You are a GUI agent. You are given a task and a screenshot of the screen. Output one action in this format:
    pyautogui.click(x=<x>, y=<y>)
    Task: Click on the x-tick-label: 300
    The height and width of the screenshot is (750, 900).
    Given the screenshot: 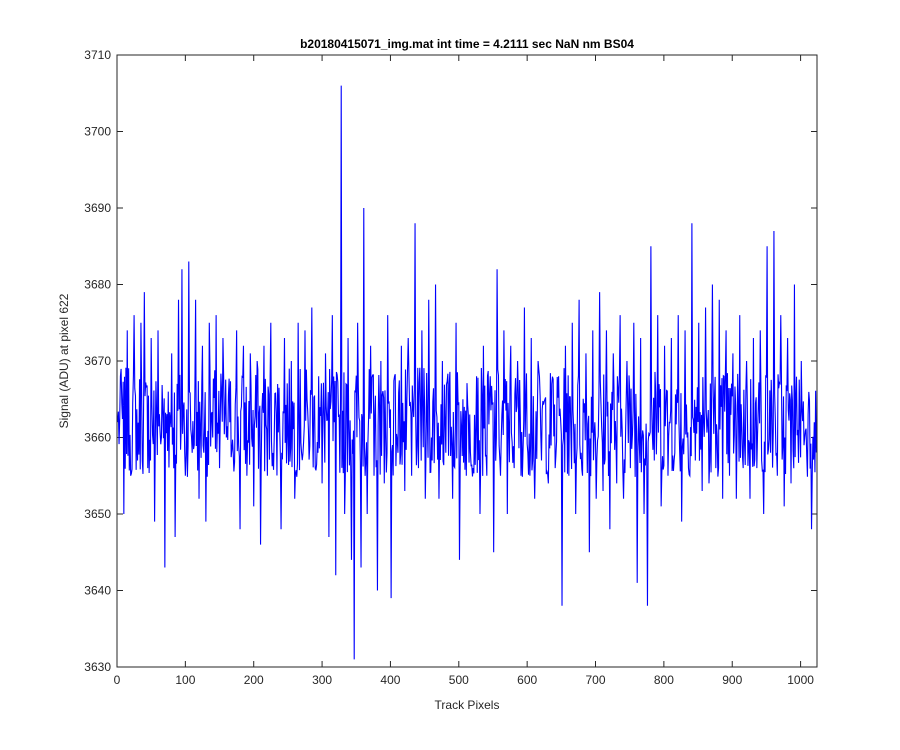 What is the action you would take?
    pyautogui.click(x=322, y=680)
    